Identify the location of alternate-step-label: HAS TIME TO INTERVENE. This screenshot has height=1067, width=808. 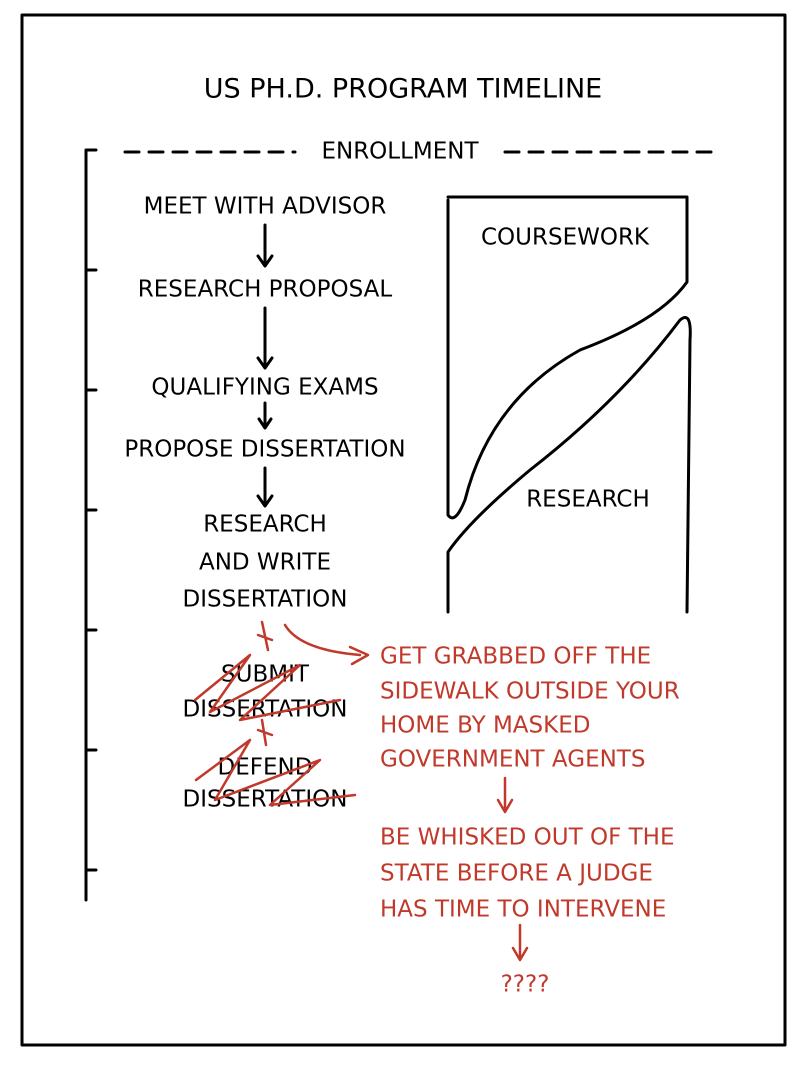
(523, 910).